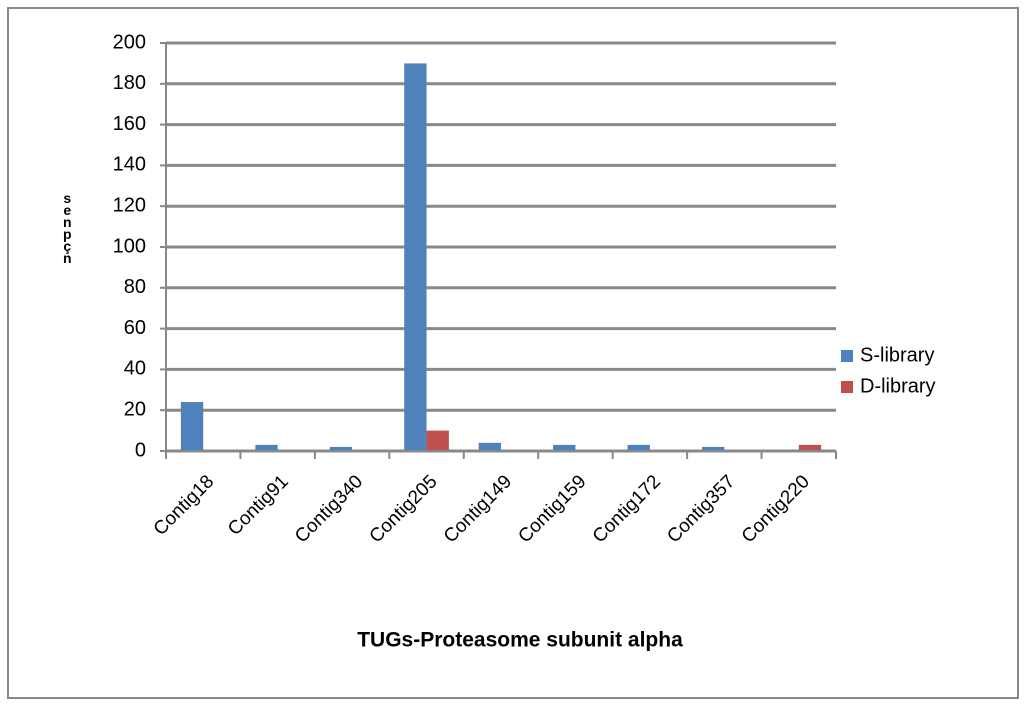 Image resolution: width=1026 pixels, height=704 pixels. What do you see at coordinates (140, 450) in the screenshot?
I see `y-tick-label: 0` at bounding box center [140, 450].